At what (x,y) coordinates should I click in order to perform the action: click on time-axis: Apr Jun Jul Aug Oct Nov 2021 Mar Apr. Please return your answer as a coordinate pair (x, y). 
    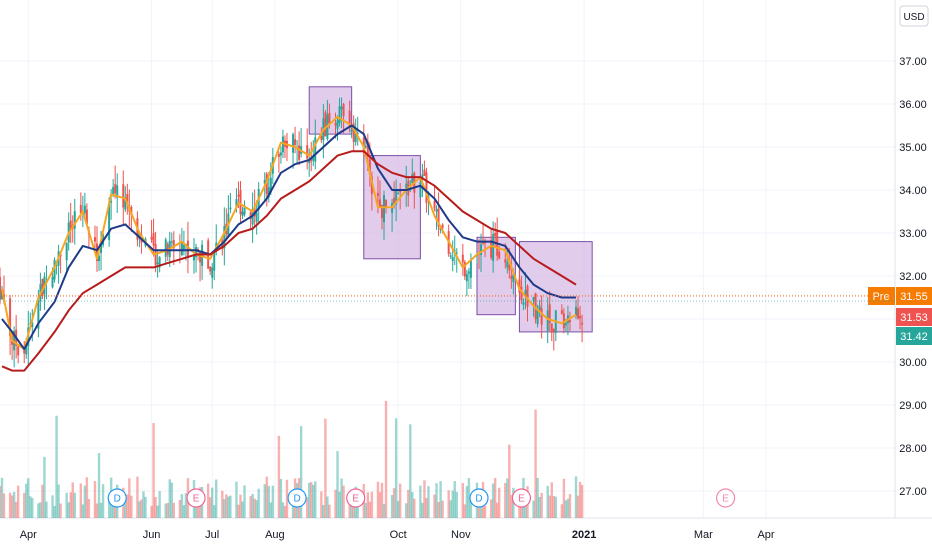
    Looking at the image, I should click on (397, 535).